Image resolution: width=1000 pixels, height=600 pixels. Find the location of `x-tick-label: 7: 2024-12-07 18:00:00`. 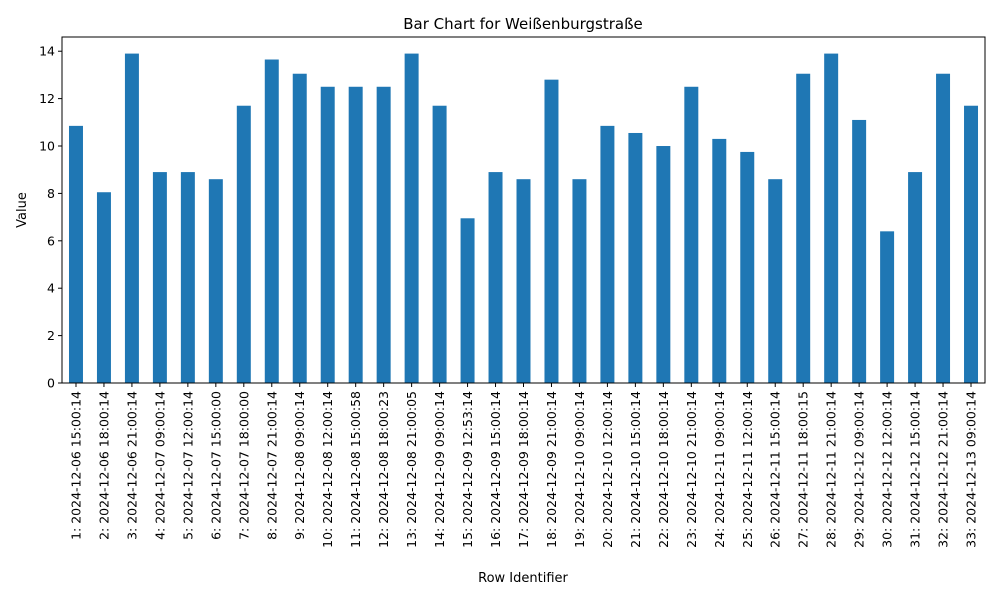

x-tick-label: 7: 2024-12-07 18:00:00 is located at coordinates (243, 465).